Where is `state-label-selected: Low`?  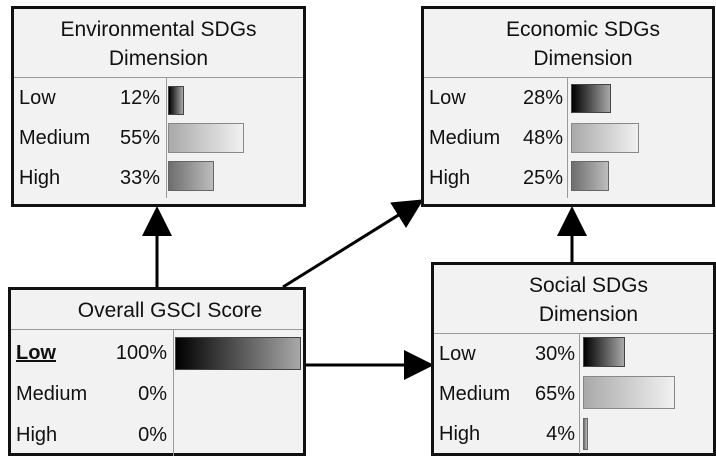
state-label-selected: Low is located at coordinates (36, 353).